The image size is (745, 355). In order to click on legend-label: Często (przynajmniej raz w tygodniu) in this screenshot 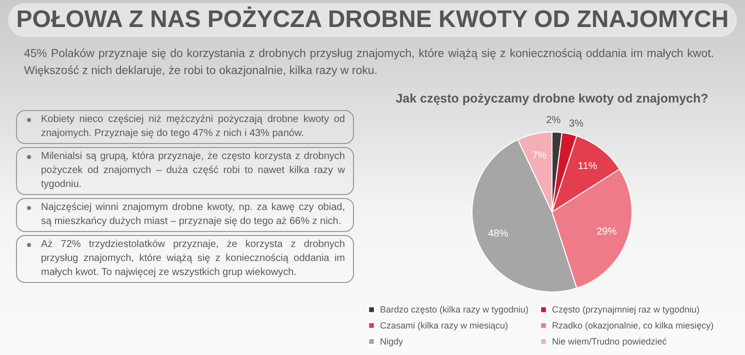, I will do `click(626, 309)`.